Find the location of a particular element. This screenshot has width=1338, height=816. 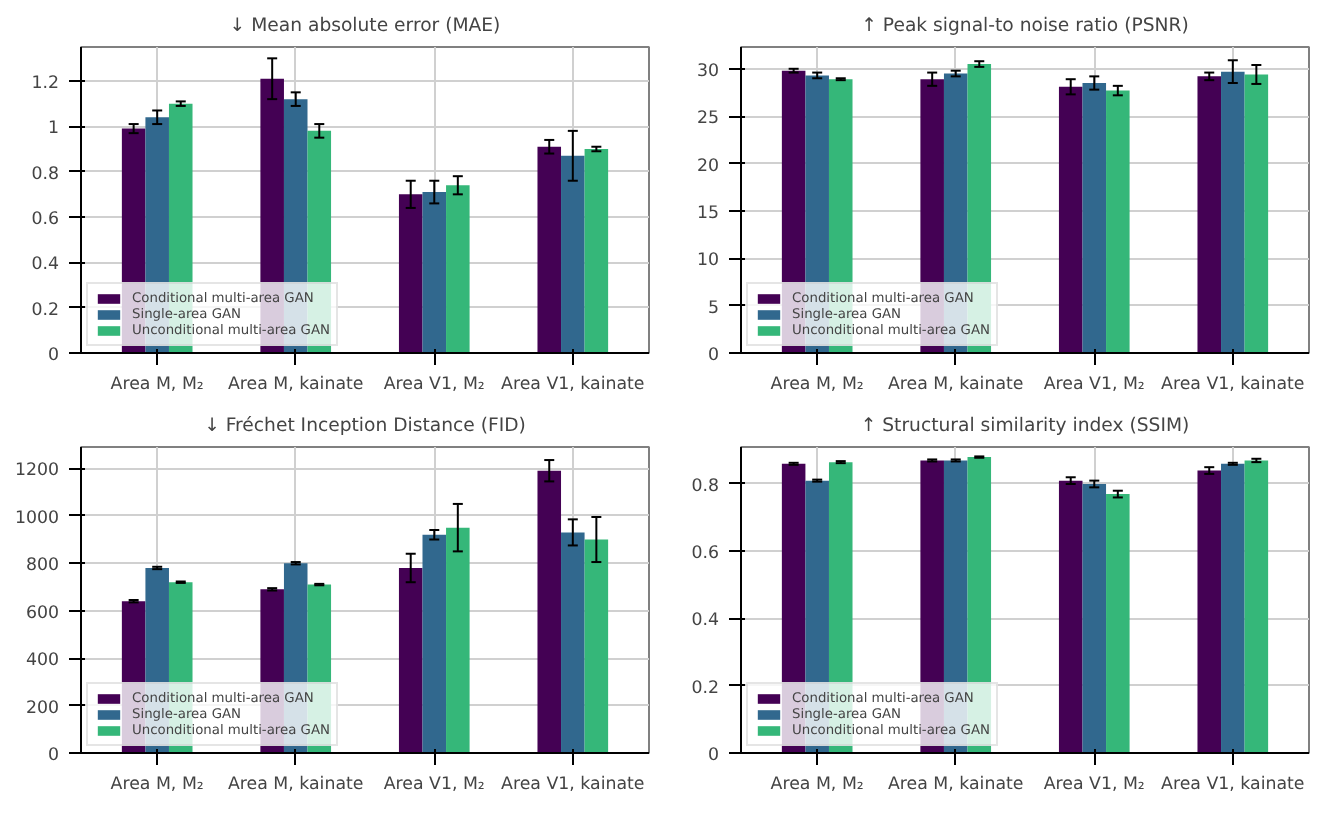

y-tick-label: 25 is located at coordinates (707, 119).